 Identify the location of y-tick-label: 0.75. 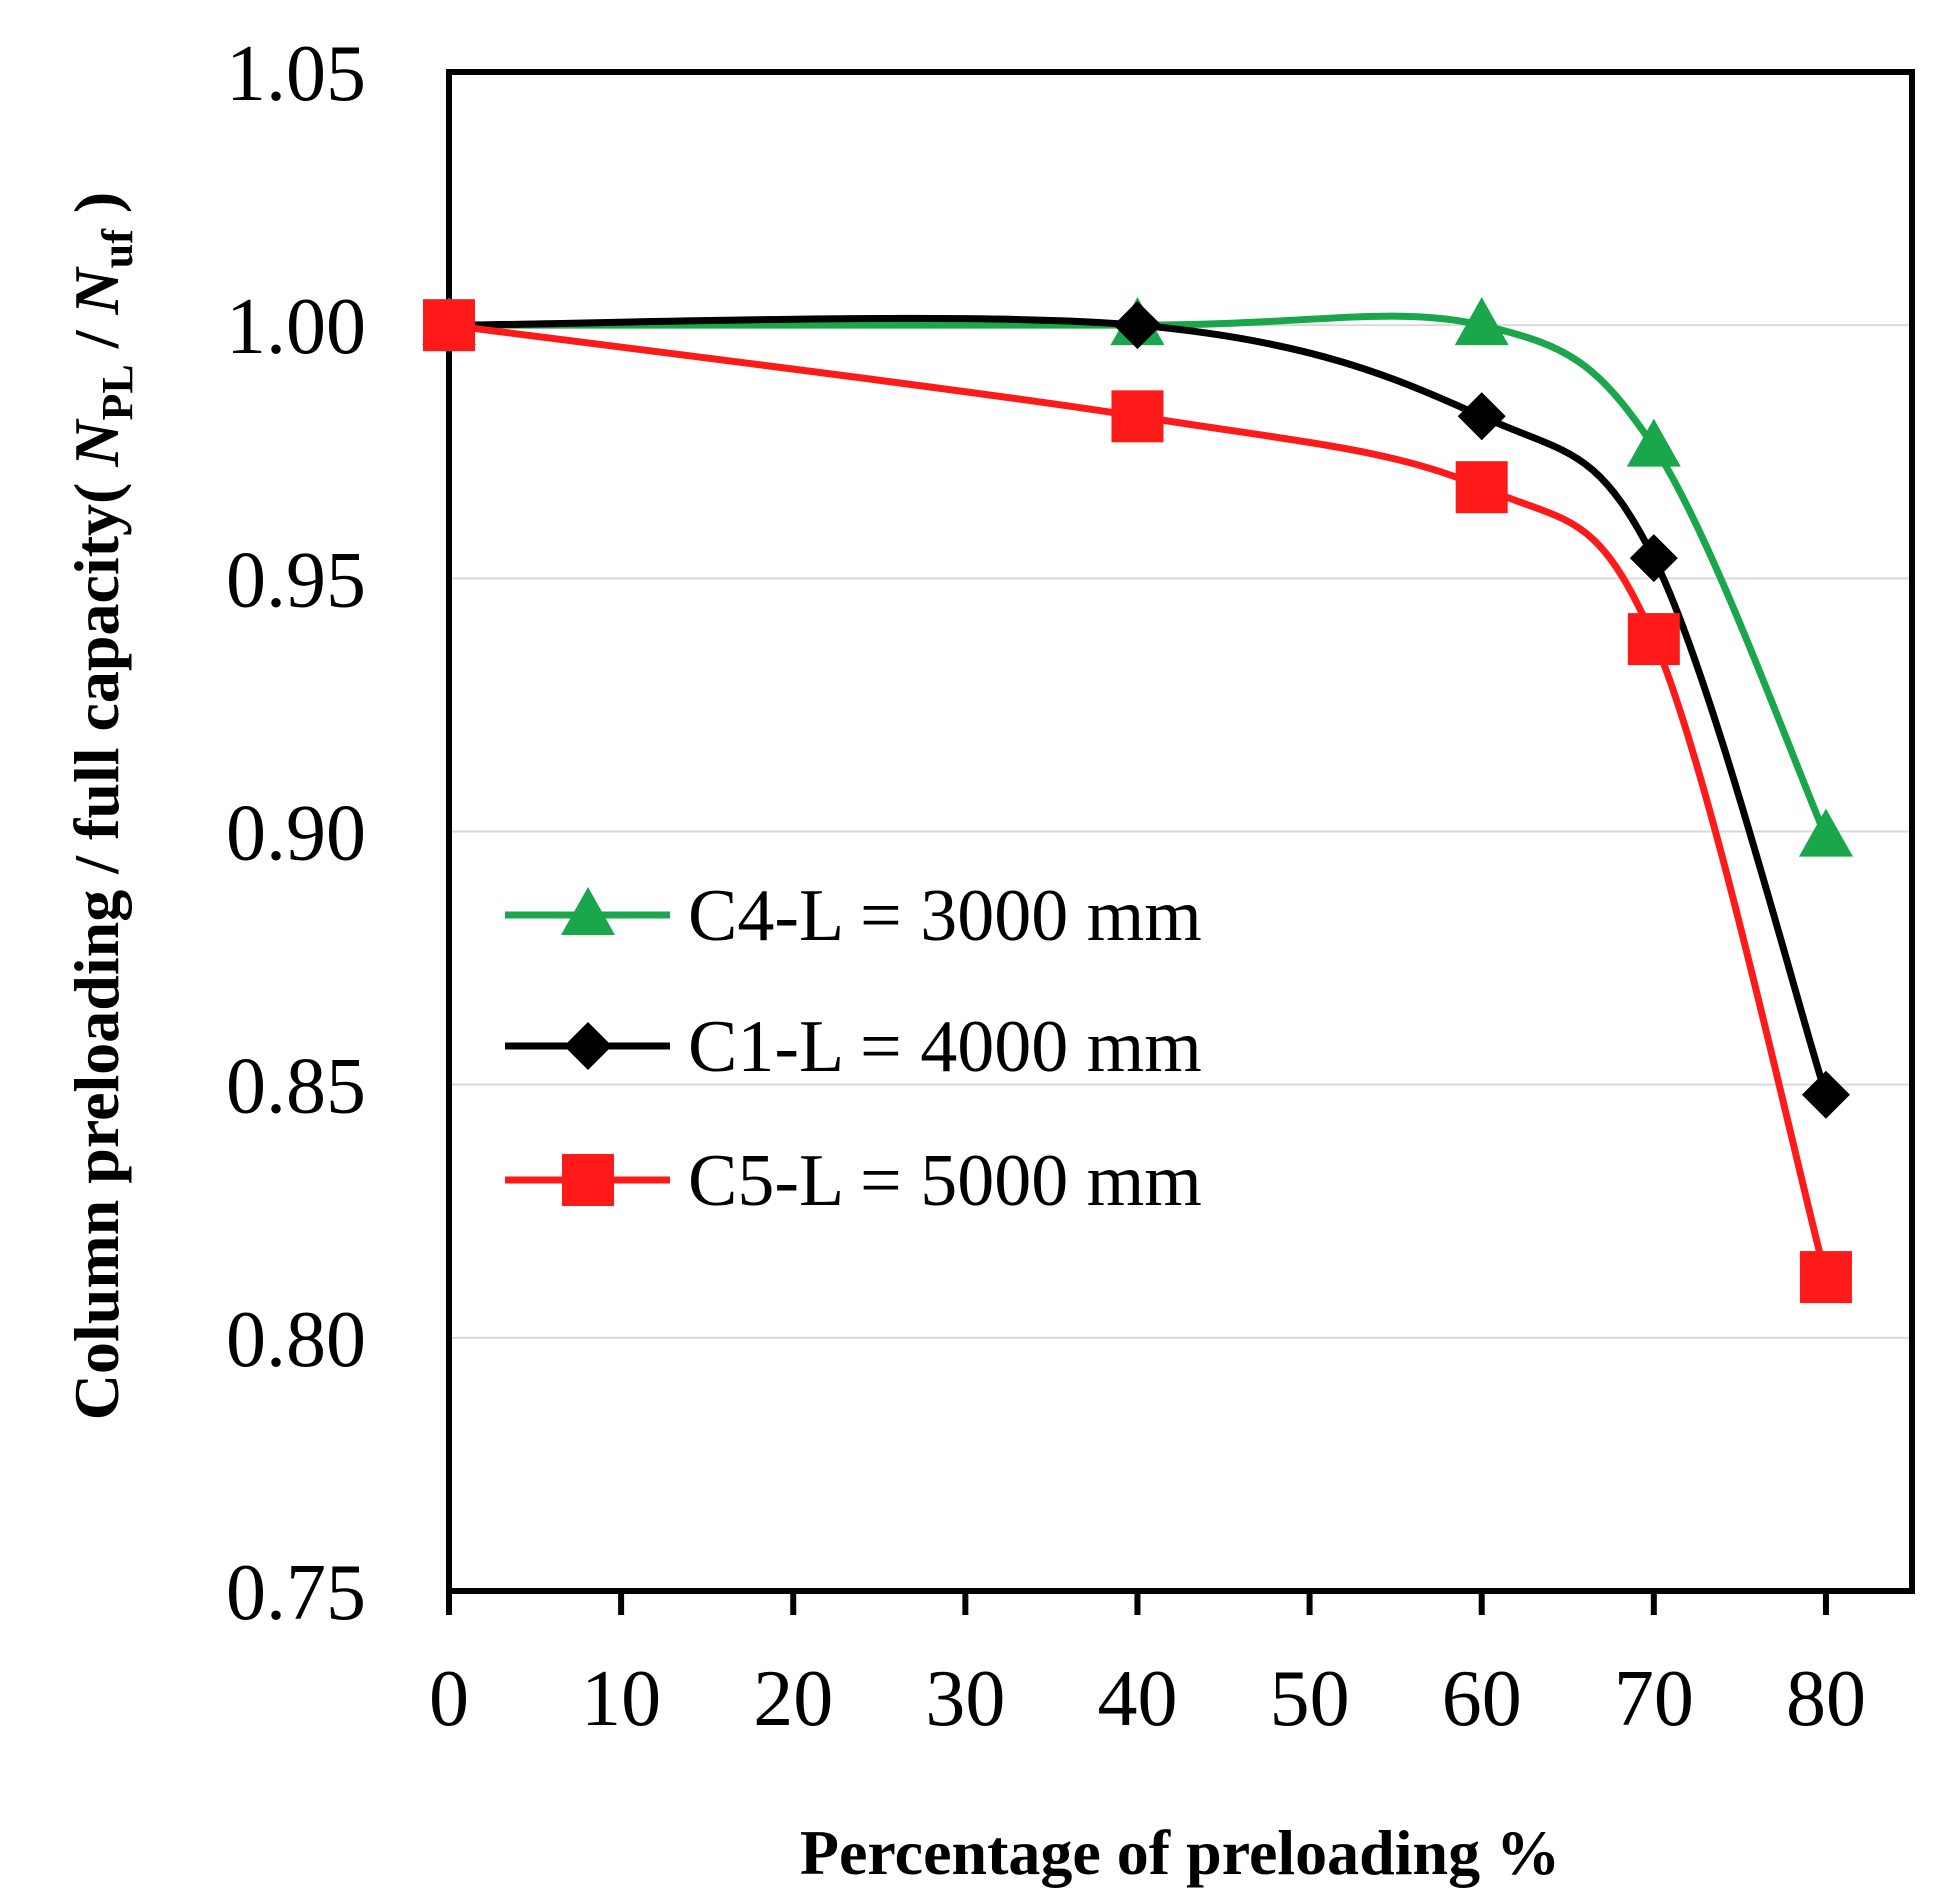
(296, 1593).